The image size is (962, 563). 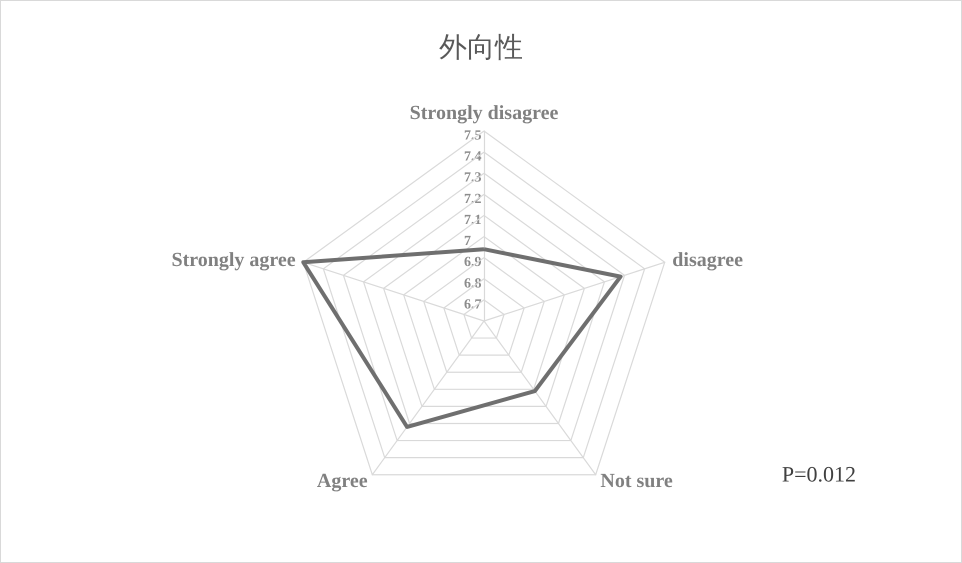 What do you see at coordinates (819, 474) in the screenshot?
I see `text: P=0.012` at bounding box center [819, 474].